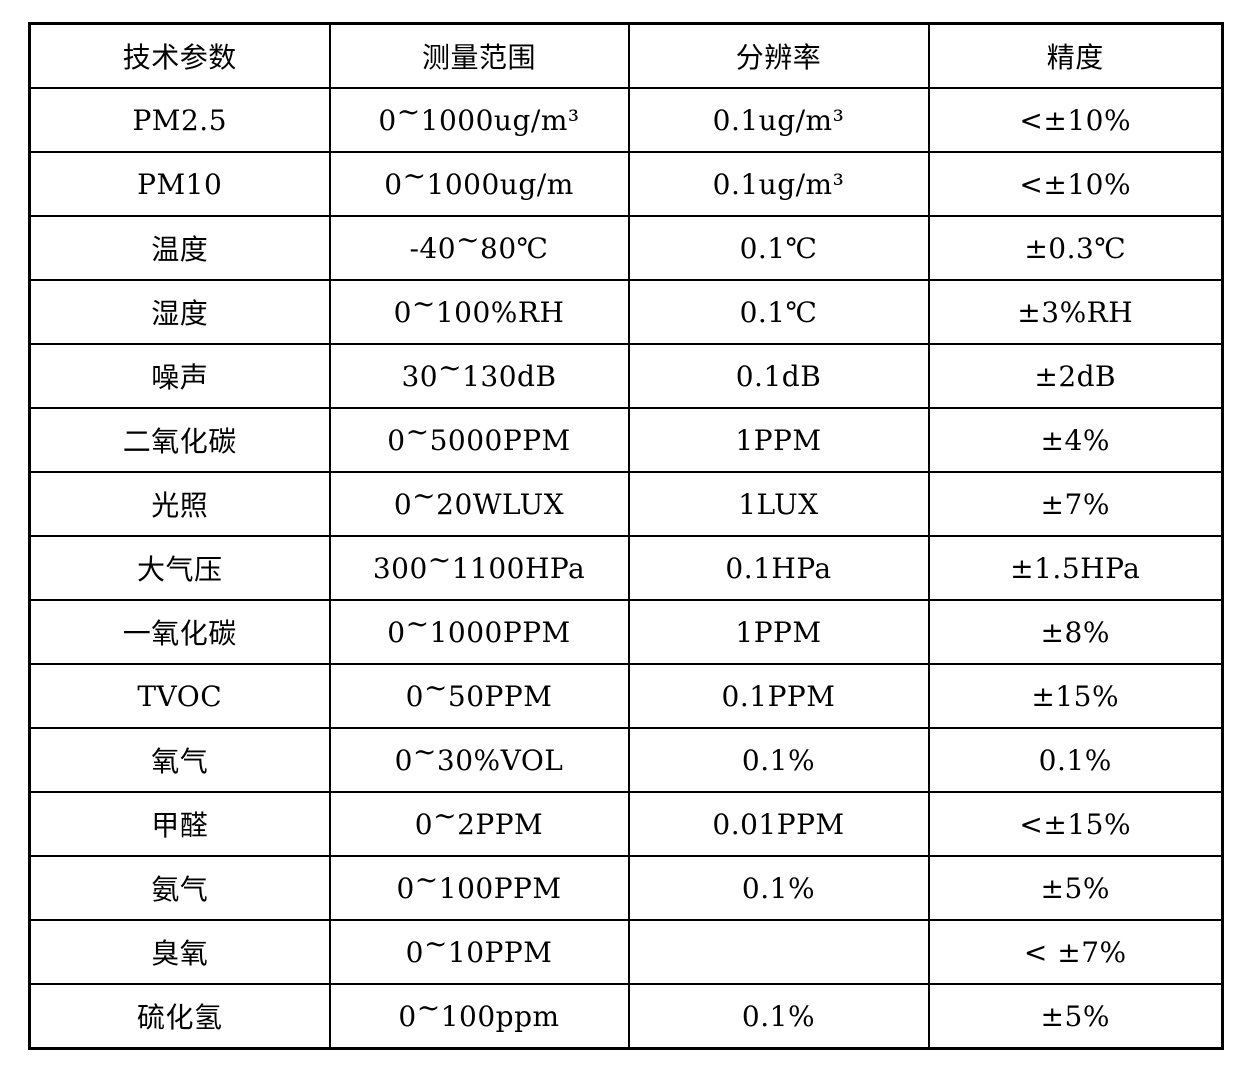 This screenshot has width=1238, height=1079. I want to click on cell-range: -40~80℃, so click(479, 248).